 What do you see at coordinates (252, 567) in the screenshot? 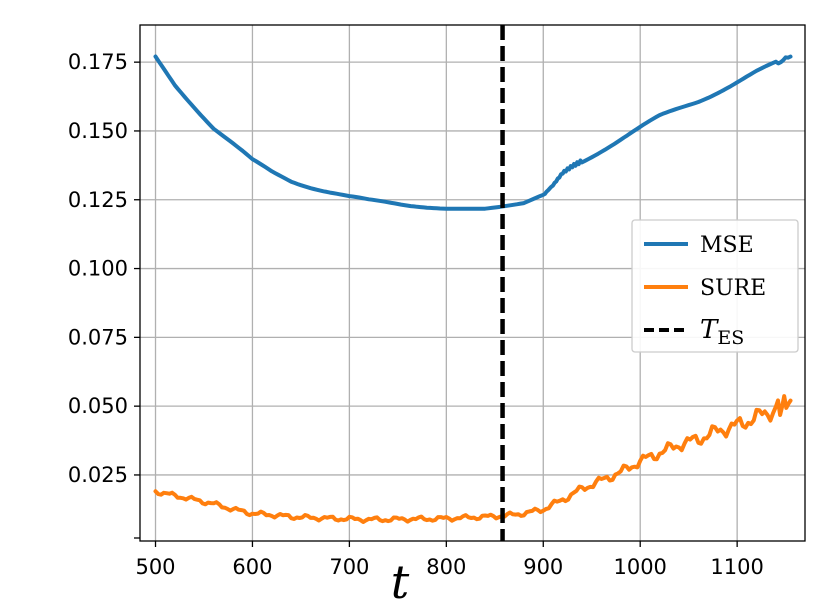
I see `x-tick-label: 600` at bounding box center [252, 567].